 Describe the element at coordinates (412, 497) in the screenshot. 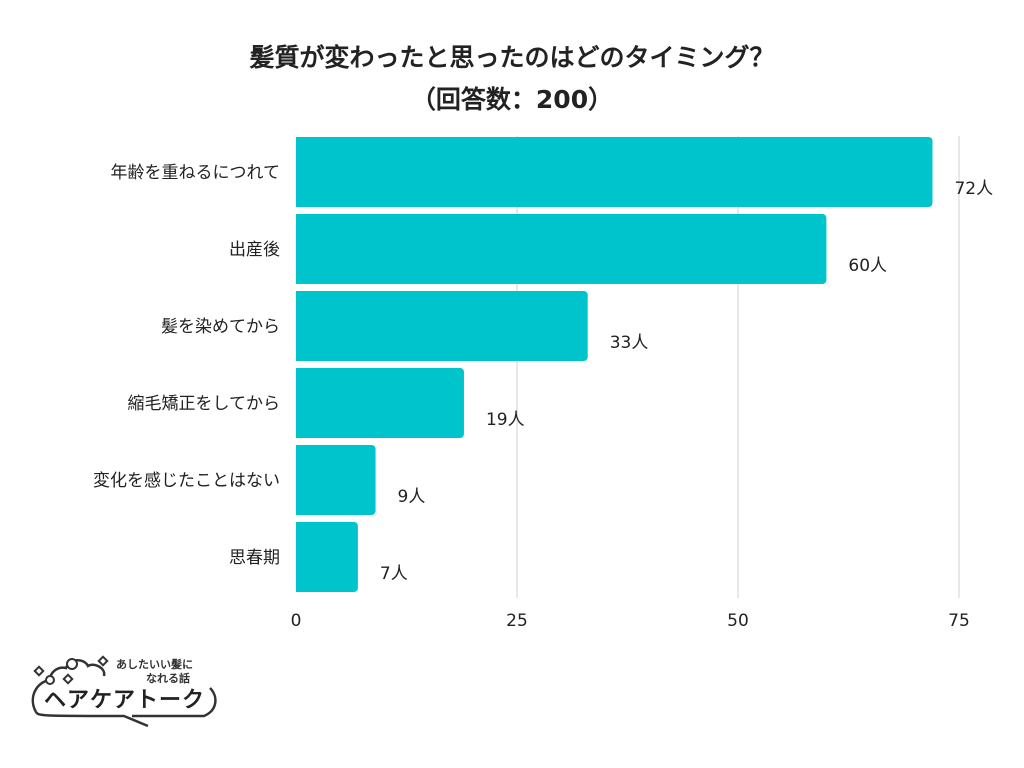

I see `data-label: 9人` at that location.